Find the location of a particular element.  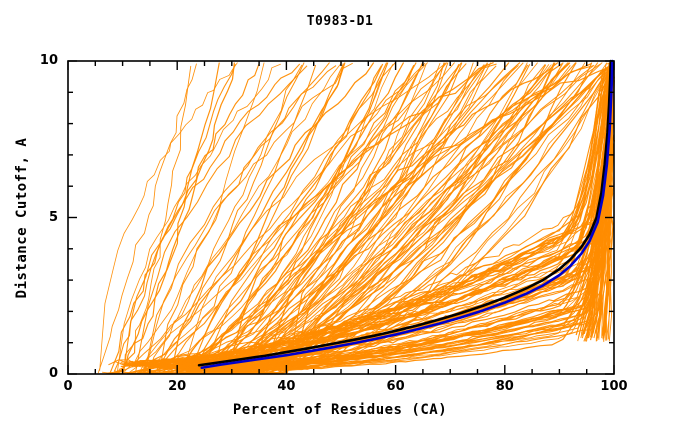

x-tick-label: 0 is located at coordinates (68, 386).